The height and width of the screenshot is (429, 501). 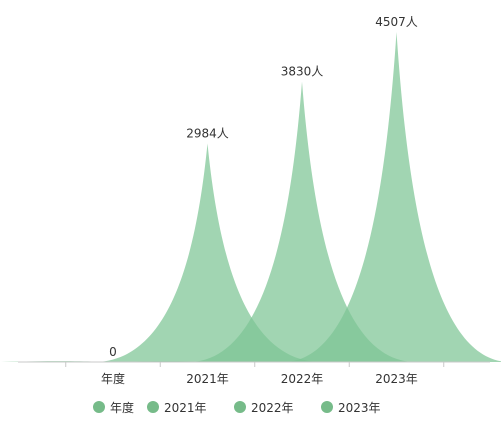 I want to click on legend-label: 年度, so click(x=122, y=407).